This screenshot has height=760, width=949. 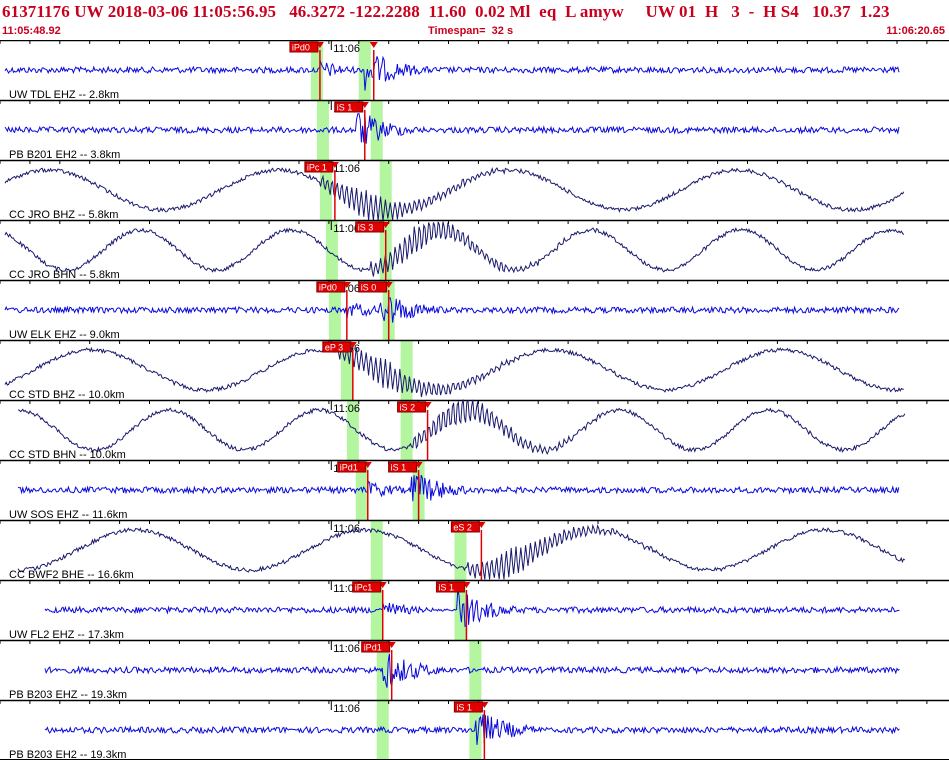 I want to click on pick-label: iPc 1, so click(x=317, y=168).